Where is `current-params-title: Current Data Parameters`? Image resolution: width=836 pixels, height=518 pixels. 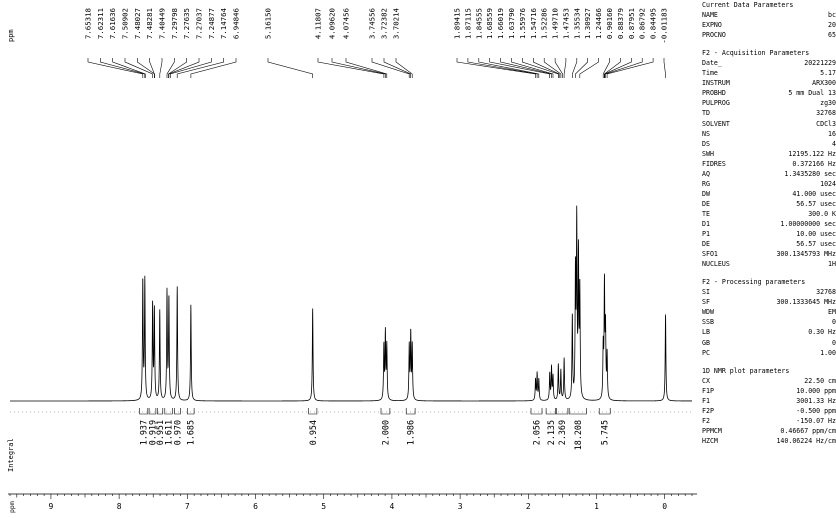
current-params-title: Current Data Parameters is located at coordinates (769, 5).